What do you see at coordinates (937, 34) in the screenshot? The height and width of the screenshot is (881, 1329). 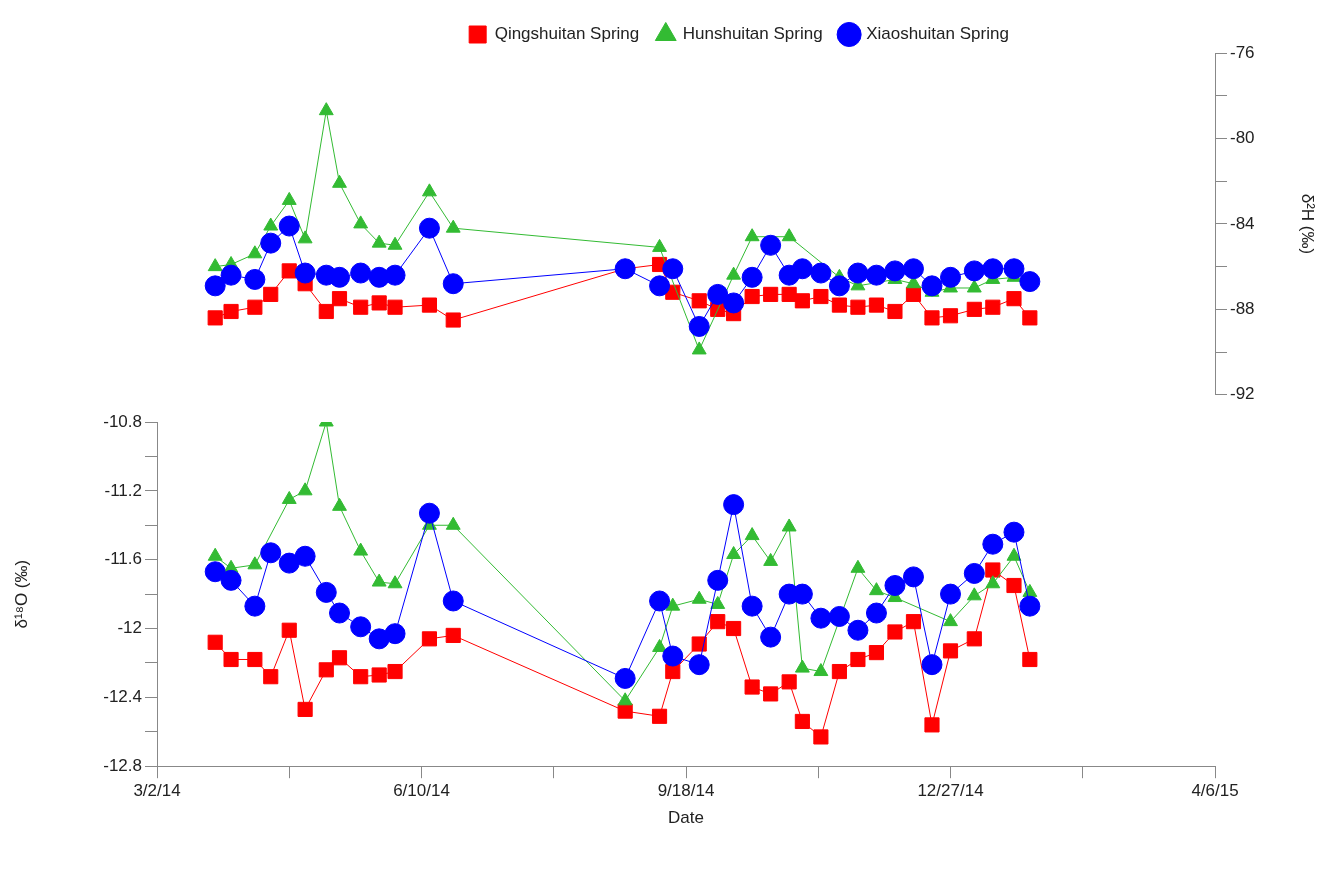 I see `legend-label: Xiaoshuitan Spring` at bounding box center [937, 34].